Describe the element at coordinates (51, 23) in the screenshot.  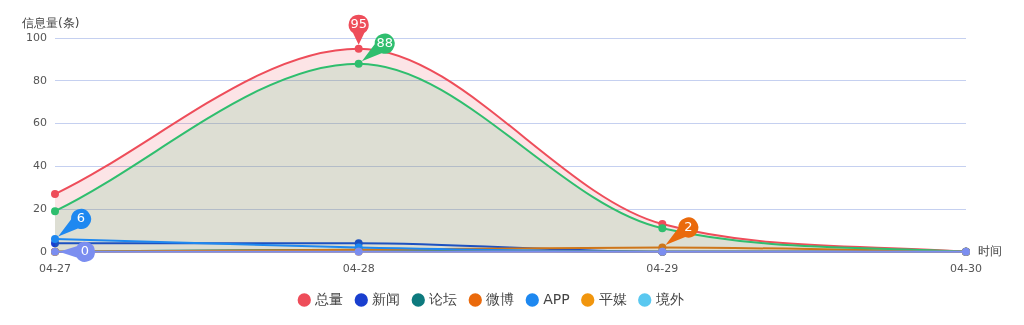
I see `y-axis-title: 信息量(条)` at that location.